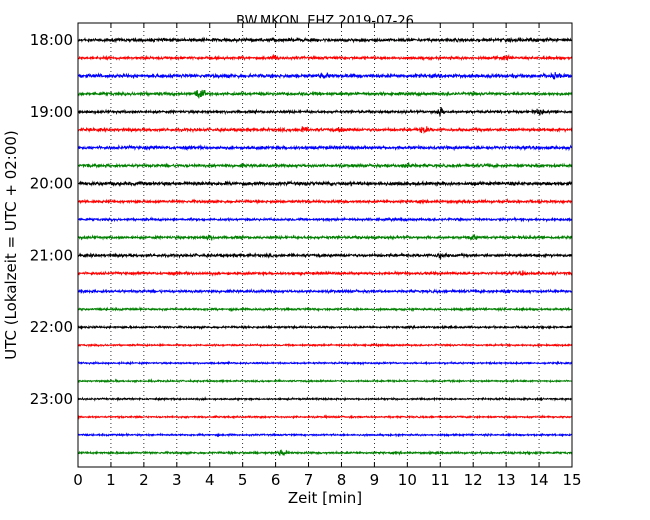 The width and height of the screenshot is (650, 520). What do you see at coordinates (51, 112) in the screenshot?
I see `y-tick-label: 19:00` at bounding box center [51, 112].